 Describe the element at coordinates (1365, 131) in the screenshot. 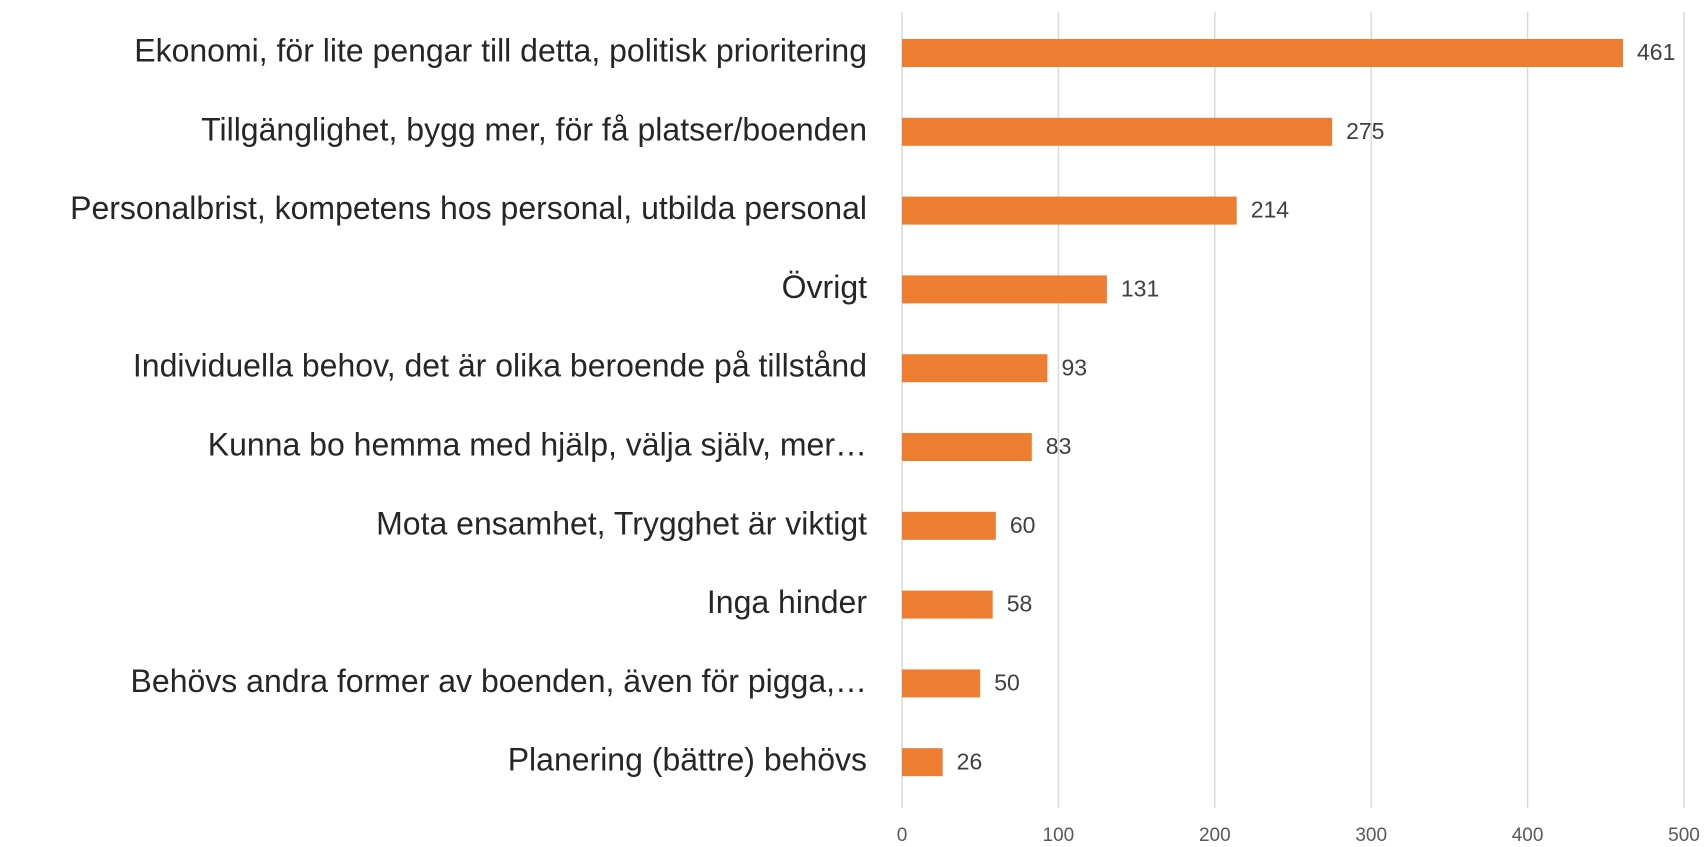

I see `value-label: 275` at that location.